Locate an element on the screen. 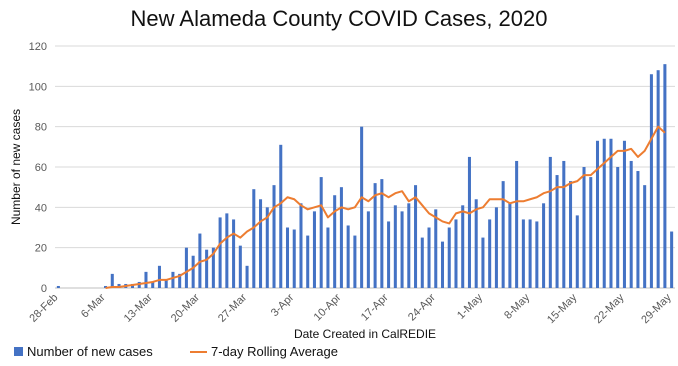 Image resolution: width=678 pixels, height=366 pixels. x-tick-label: 28-Feb is located at coordinates (43, 308).